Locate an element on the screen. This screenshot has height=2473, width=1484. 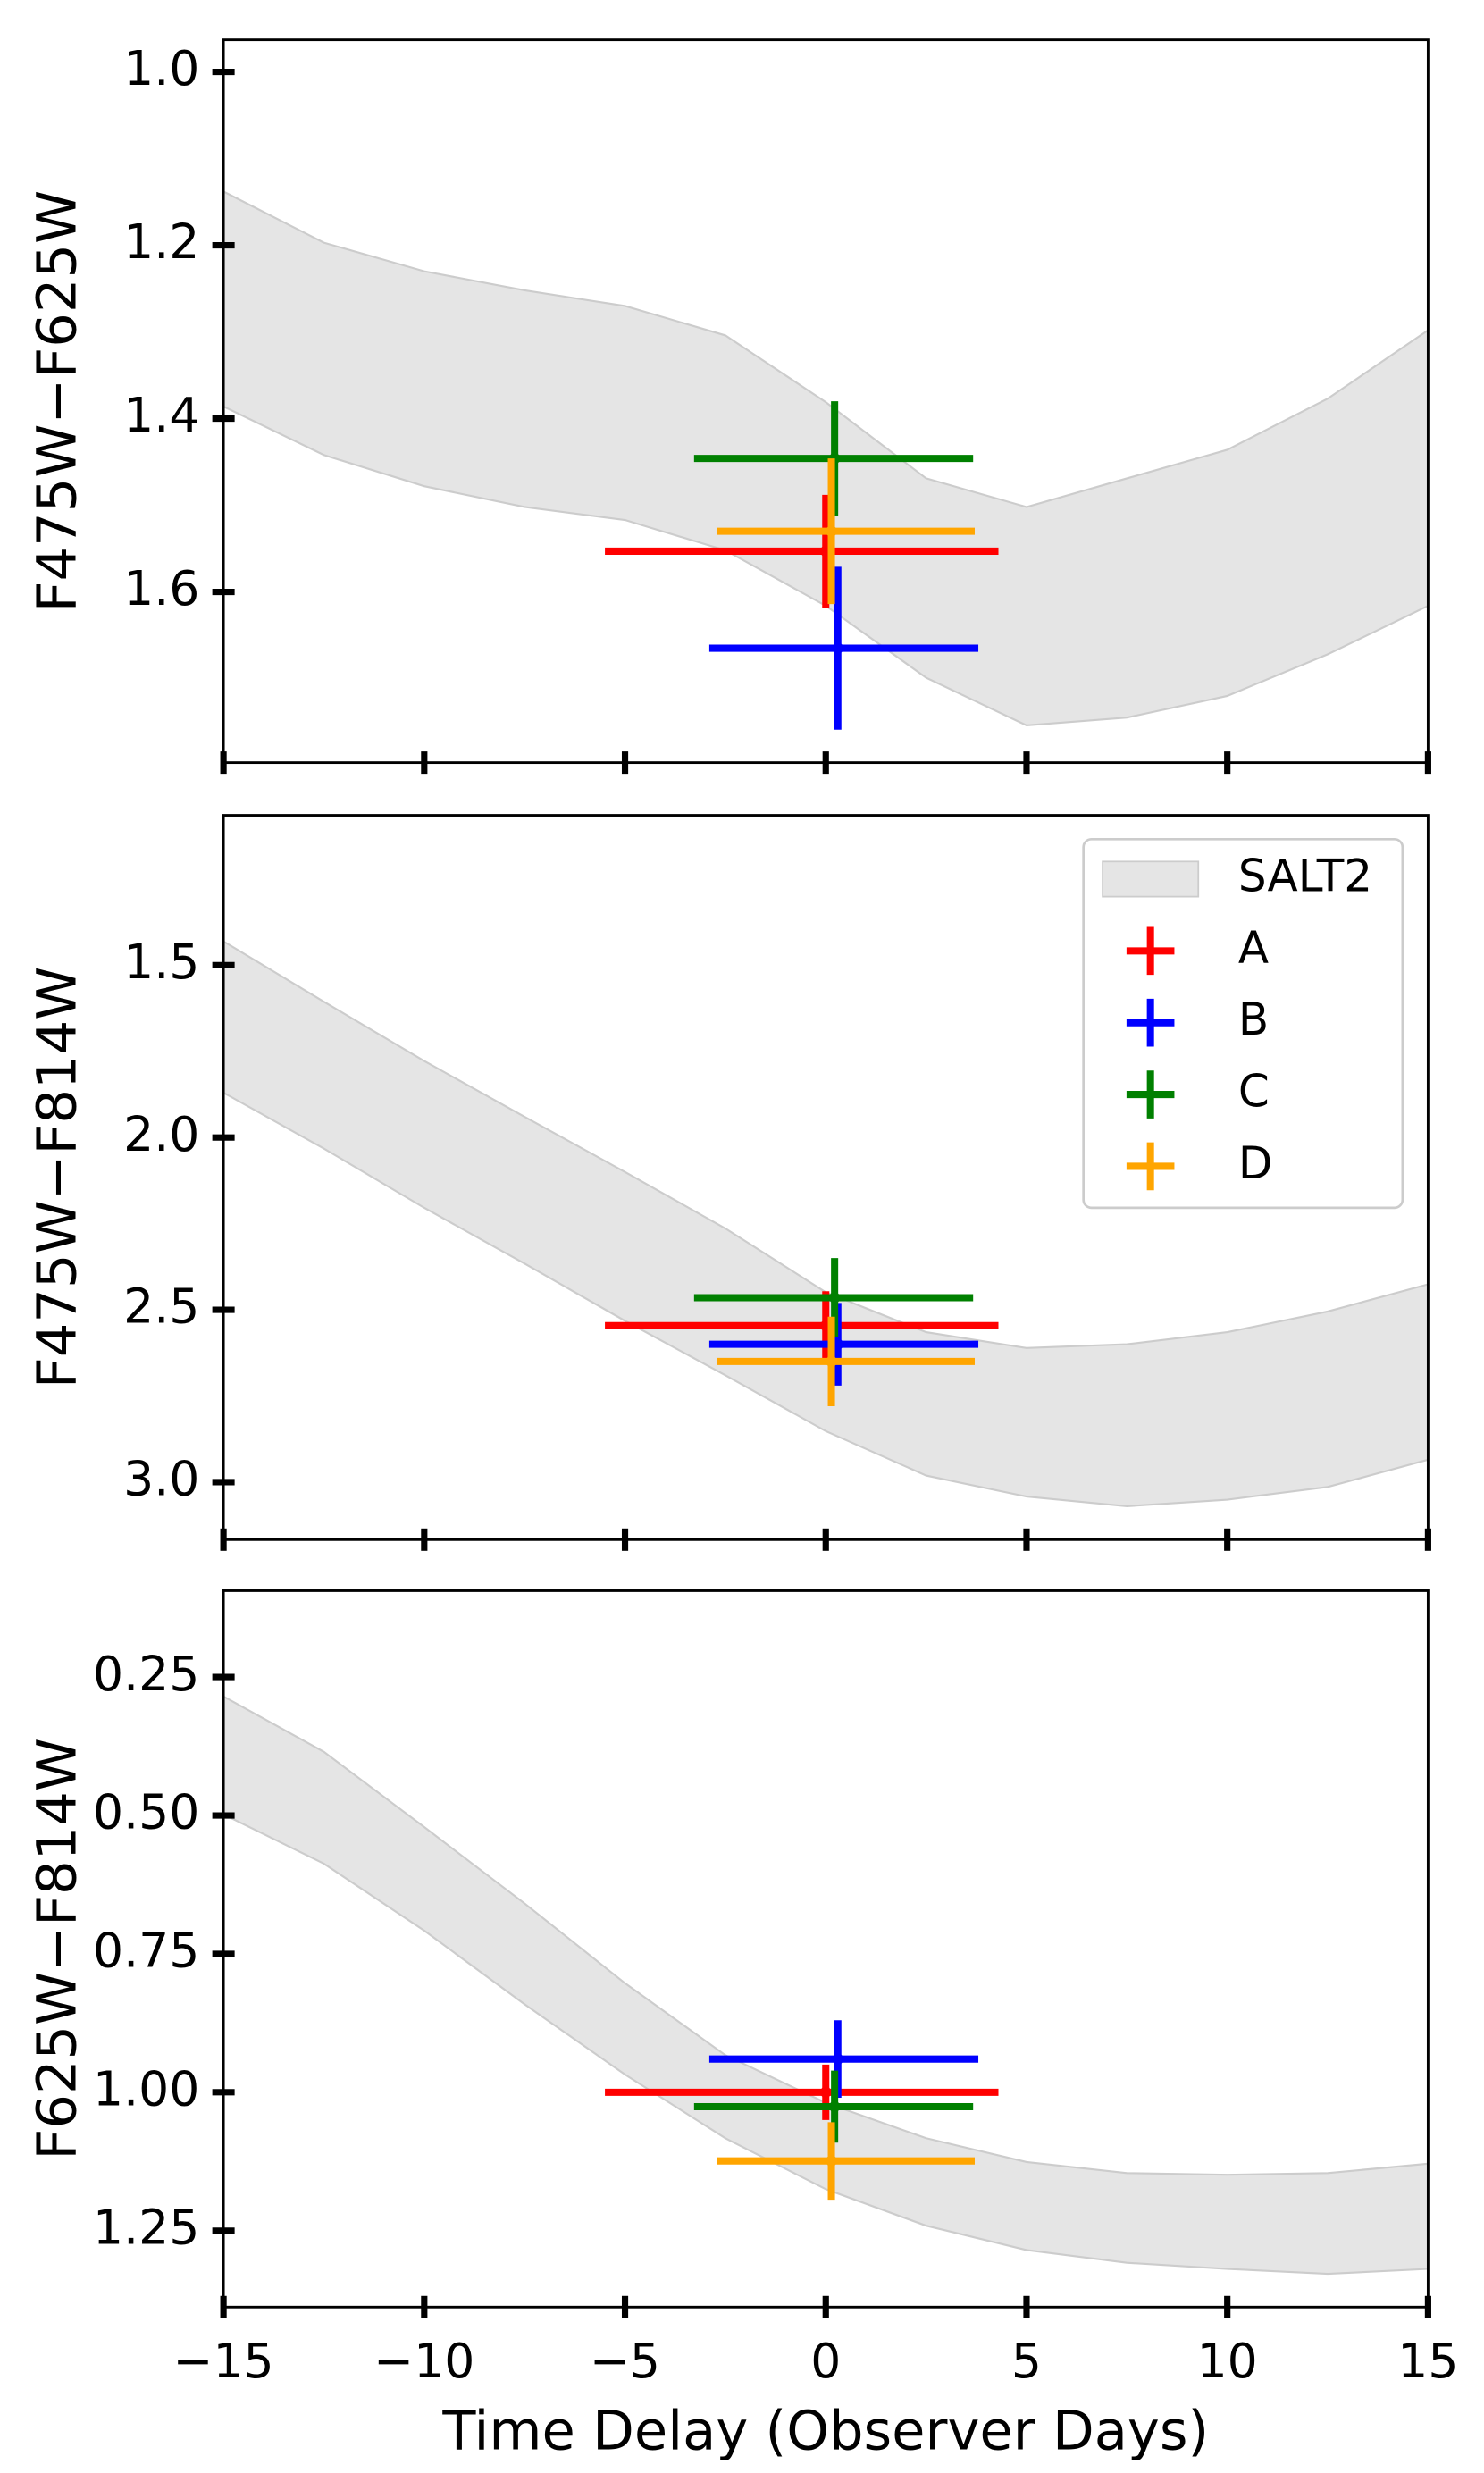
x-tick-label: 10 is located at coordinates (1228, 2361).